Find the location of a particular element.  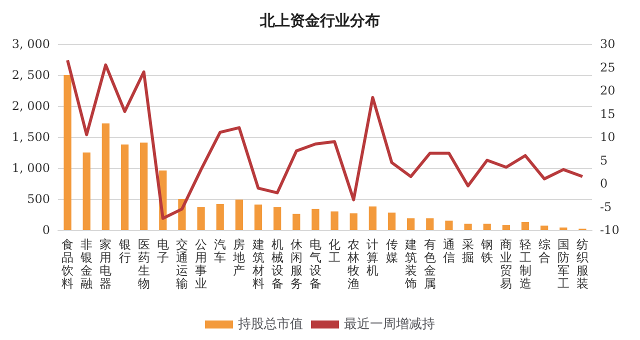

y2-tick-label: 25 is located at coordinates (608, 67).